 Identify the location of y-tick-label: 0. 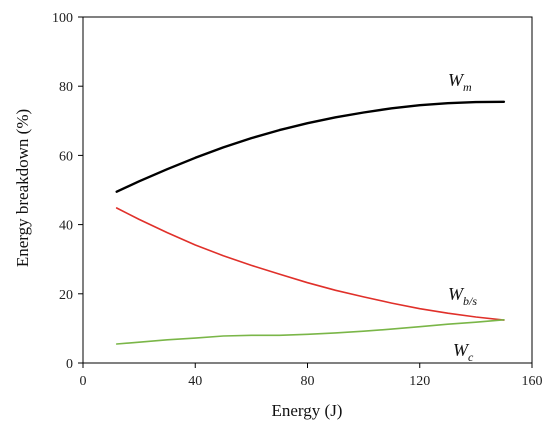
(69, 364).